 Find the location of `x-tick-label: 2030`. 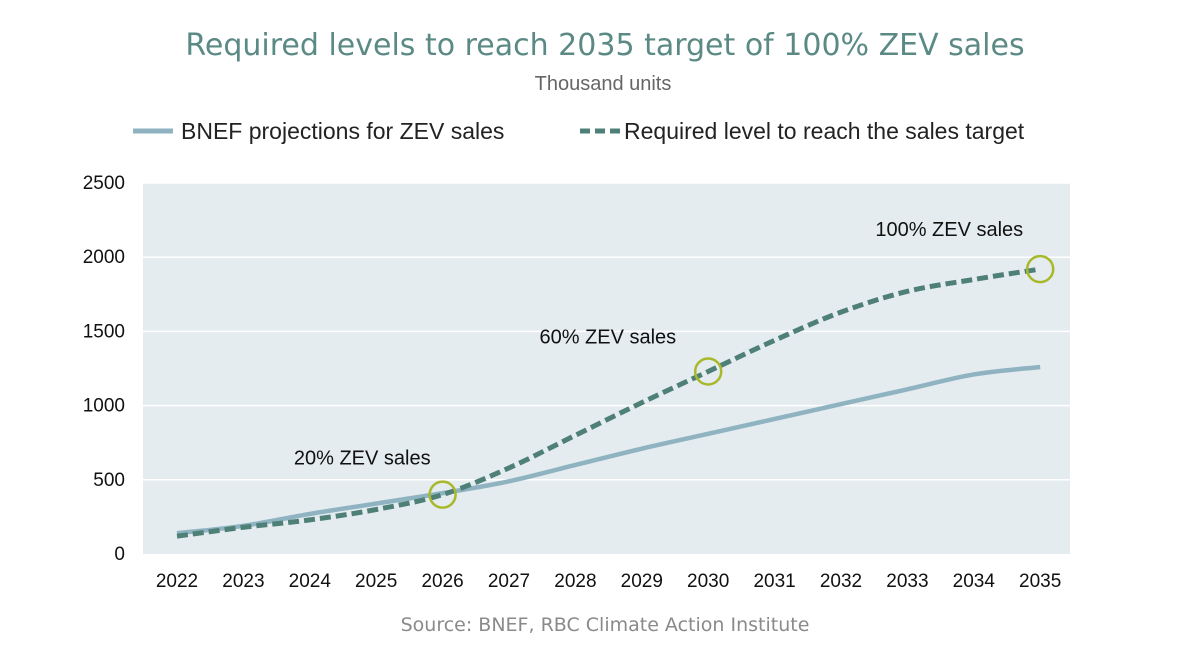

x-tick-label: 2030 is located at coordinates (708, 581).